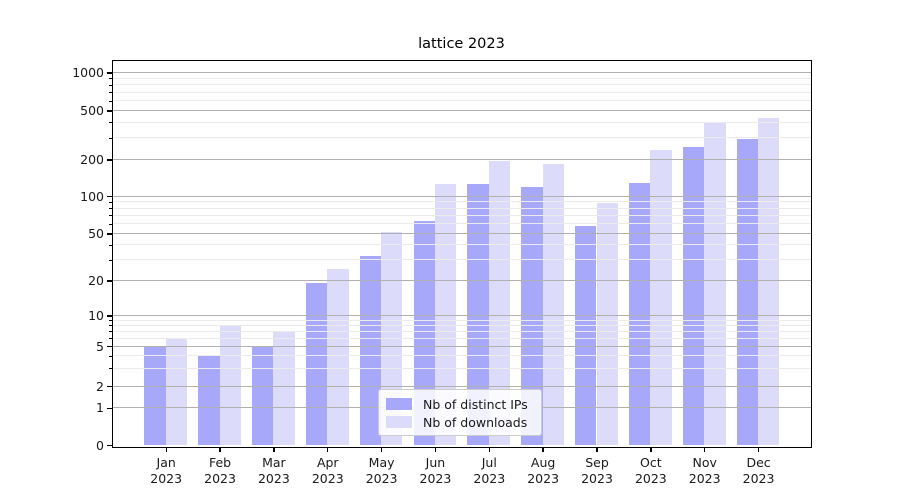 The image size is (900, 500). I want to click on x-tick-label: Jun 2023, so click(435, 470).